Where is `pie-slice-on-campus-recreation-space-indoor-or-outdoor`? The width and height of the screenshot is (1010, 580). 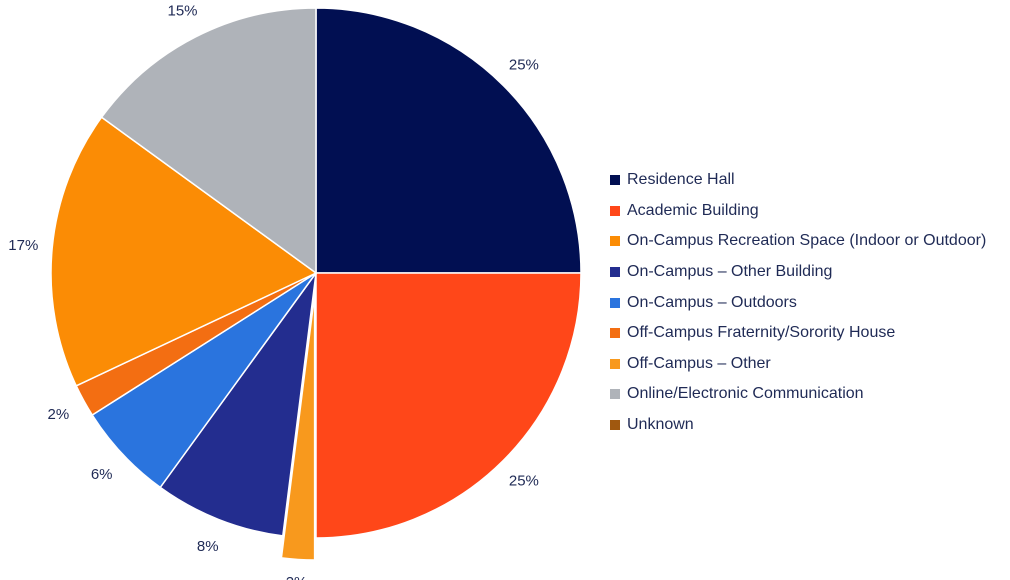
pie-slice-on-campus-recreation-space-indoor-or-outdoor is located at coordinates (184, 251).